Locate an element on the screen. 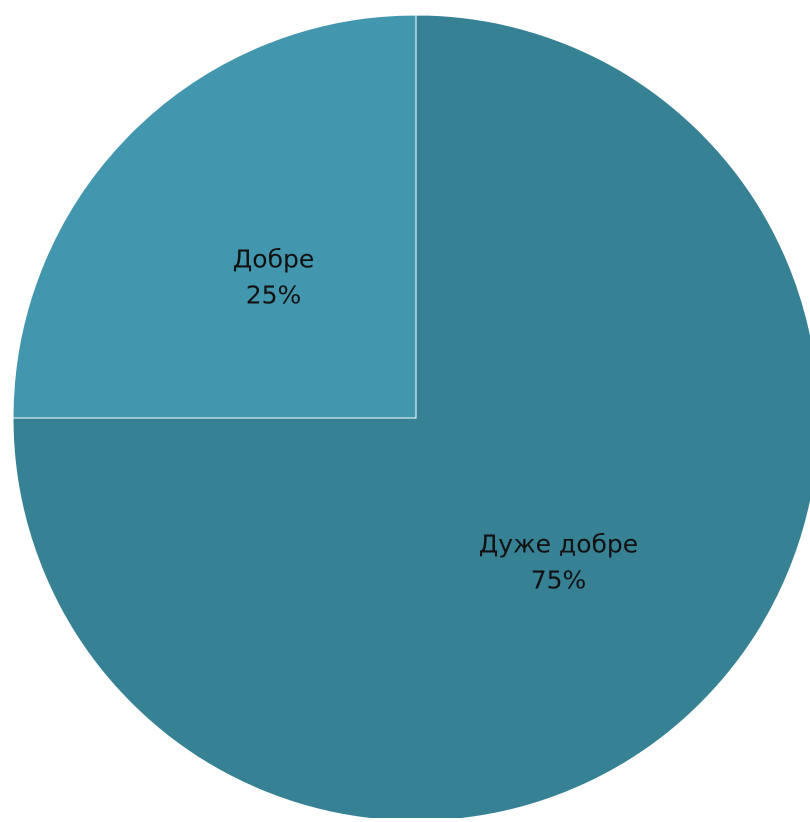  pie-slice-label-0: Дуже добре 75% is located at coordinates (558, 561).